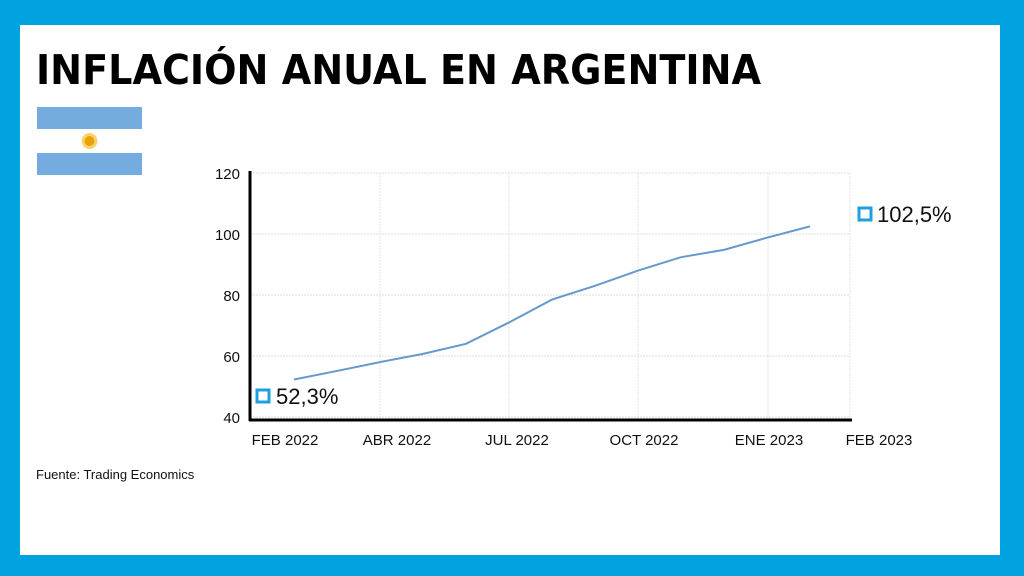  What do you see at coordinates (517, 440) in the screenshot?
I see `x-tick-label: JUL 2022` at bounding box center [517, 440].